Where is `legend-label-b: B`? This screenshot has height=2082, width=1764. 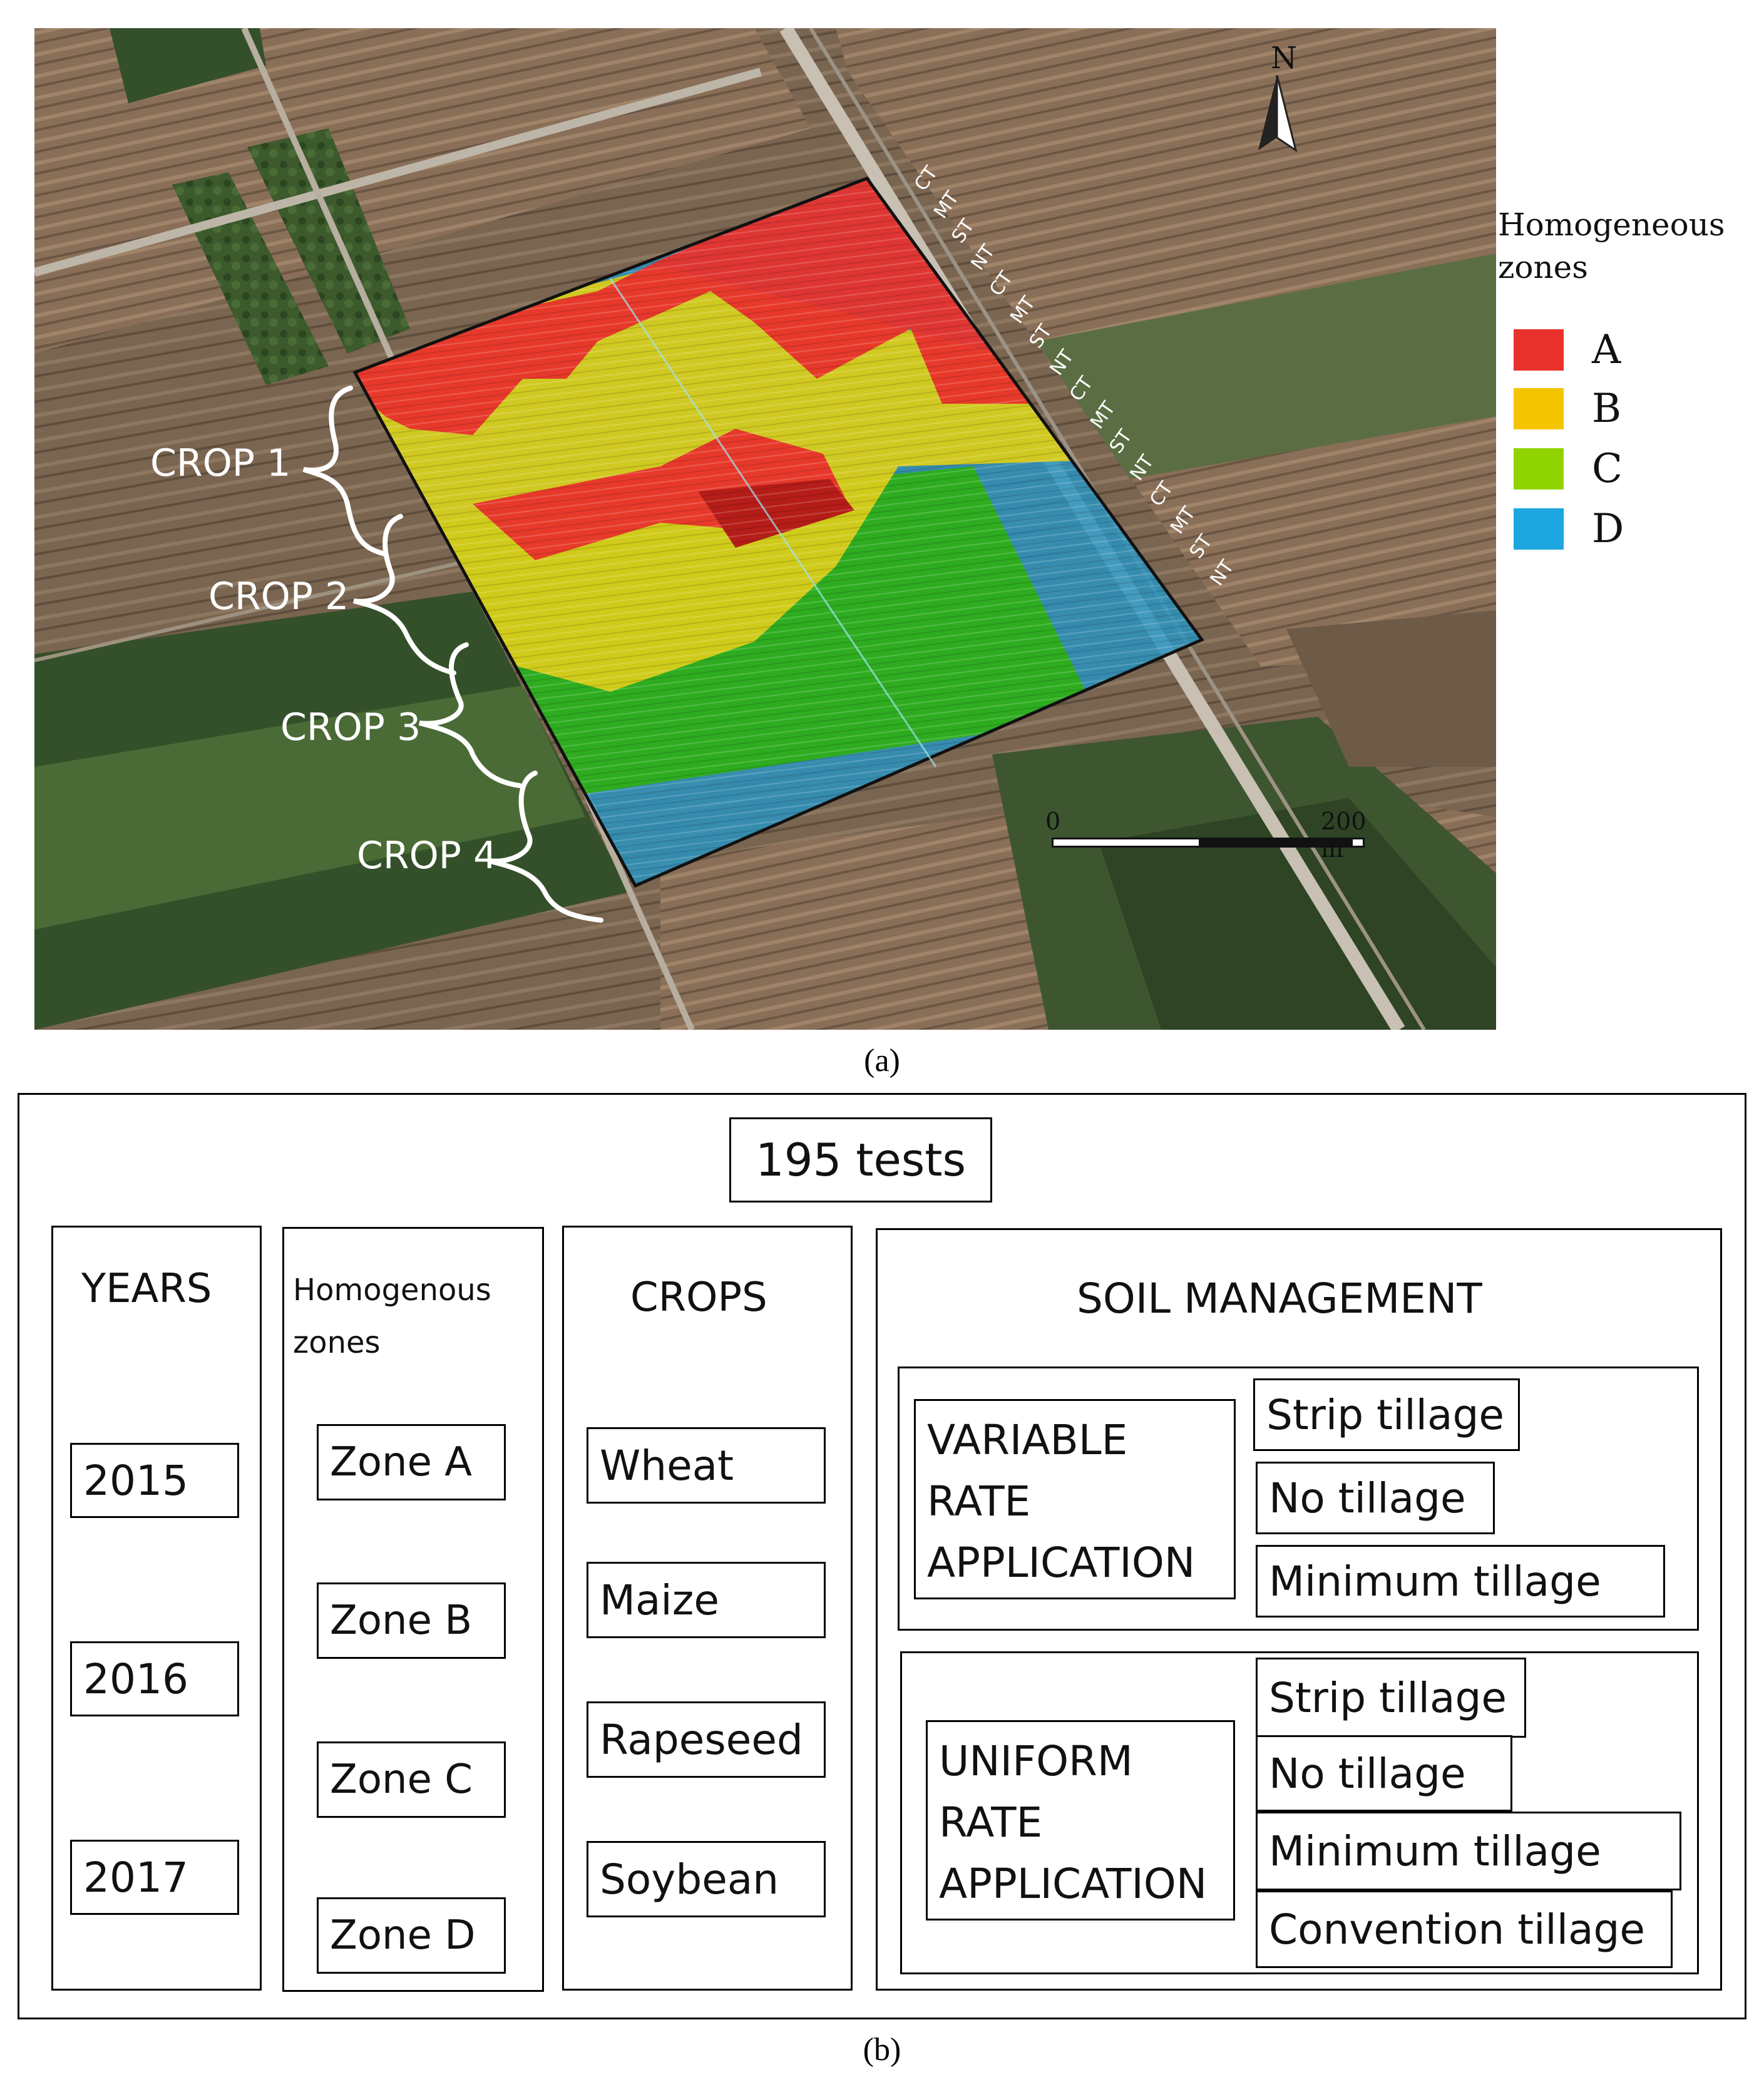
legend-label-b: B is located at coordinates (1607, 409).